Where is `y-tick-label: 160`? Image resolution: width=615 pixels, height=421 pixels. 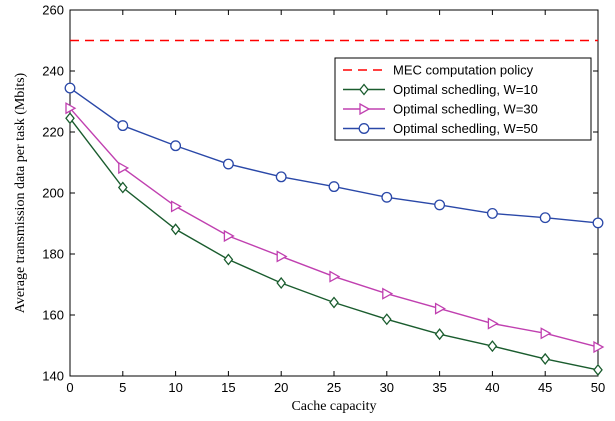 y-tick-label: 160 is located at coordinates (53, 315).